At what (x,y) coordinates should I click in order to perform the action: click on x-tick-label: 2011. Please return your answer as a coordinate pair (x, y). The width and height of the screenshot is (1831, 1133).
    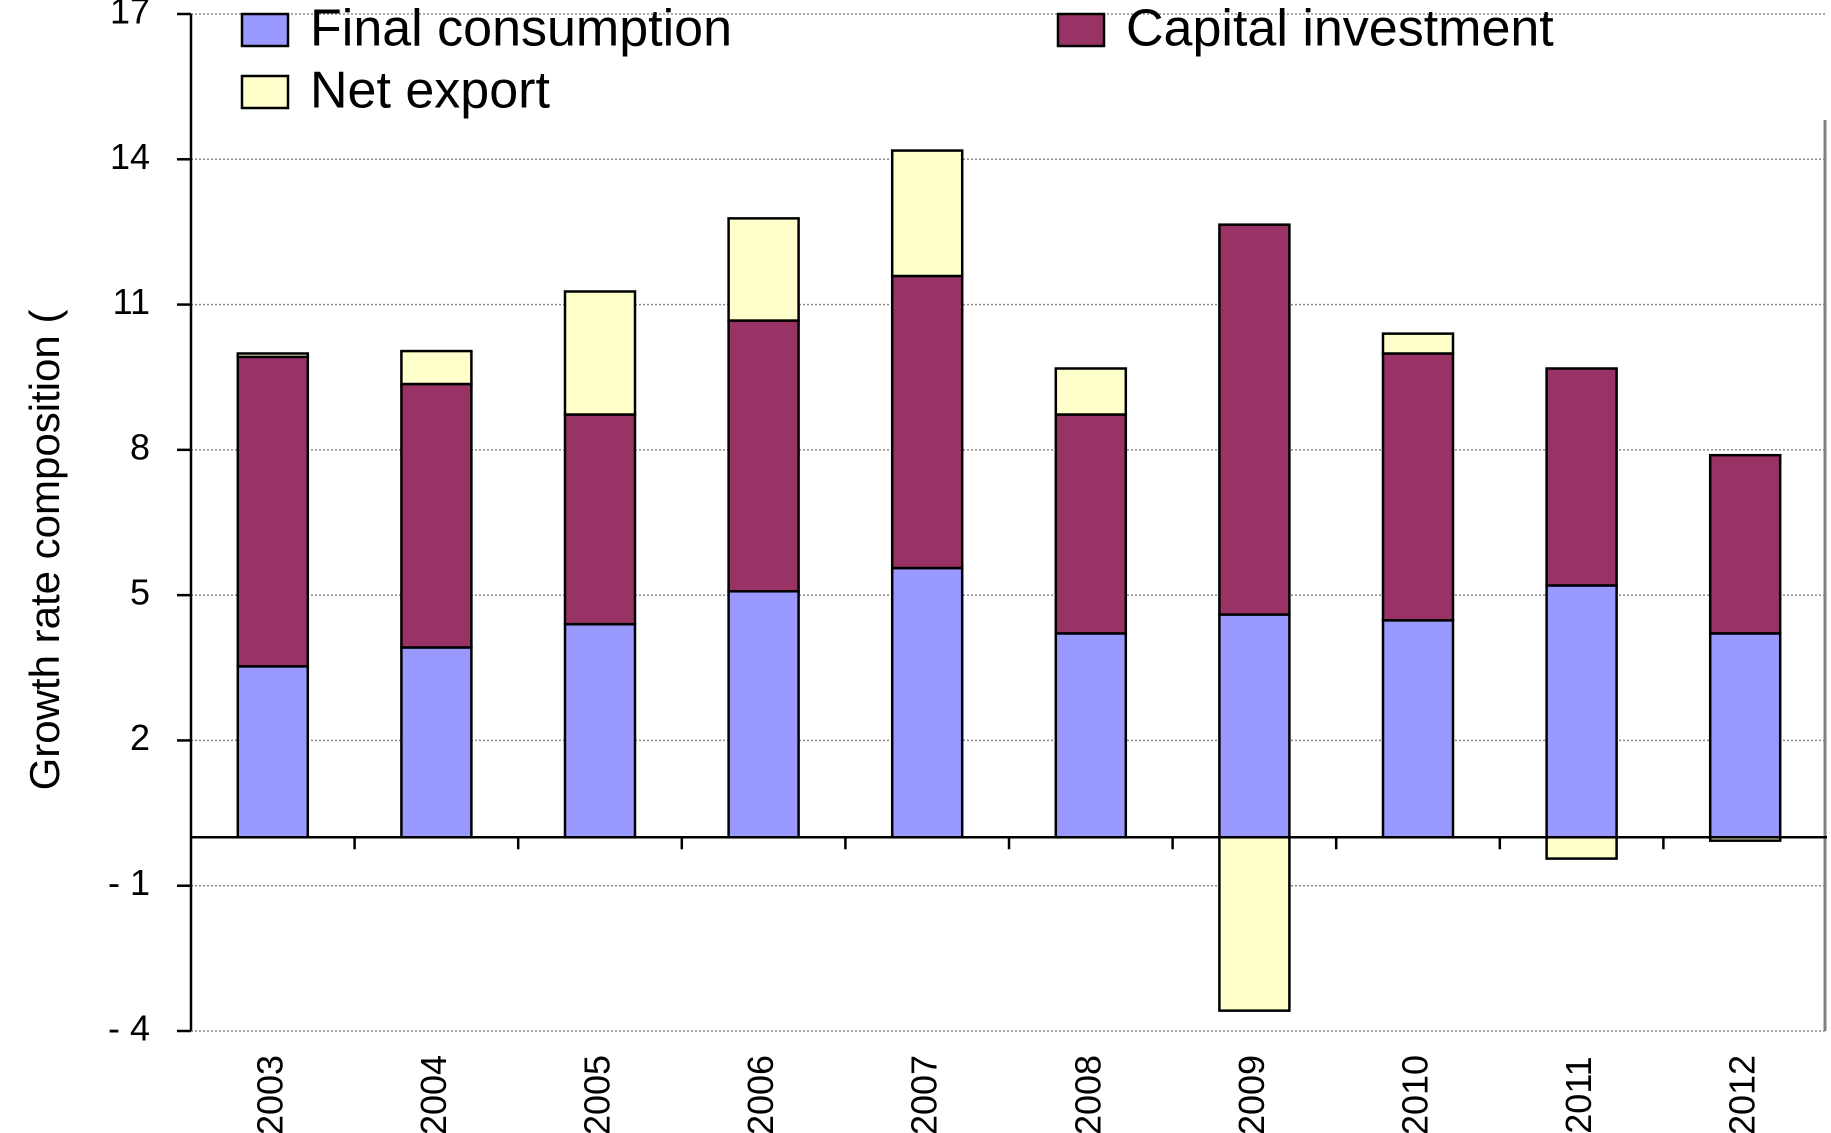
    Looking at the image, I should click on (1578, 1094).